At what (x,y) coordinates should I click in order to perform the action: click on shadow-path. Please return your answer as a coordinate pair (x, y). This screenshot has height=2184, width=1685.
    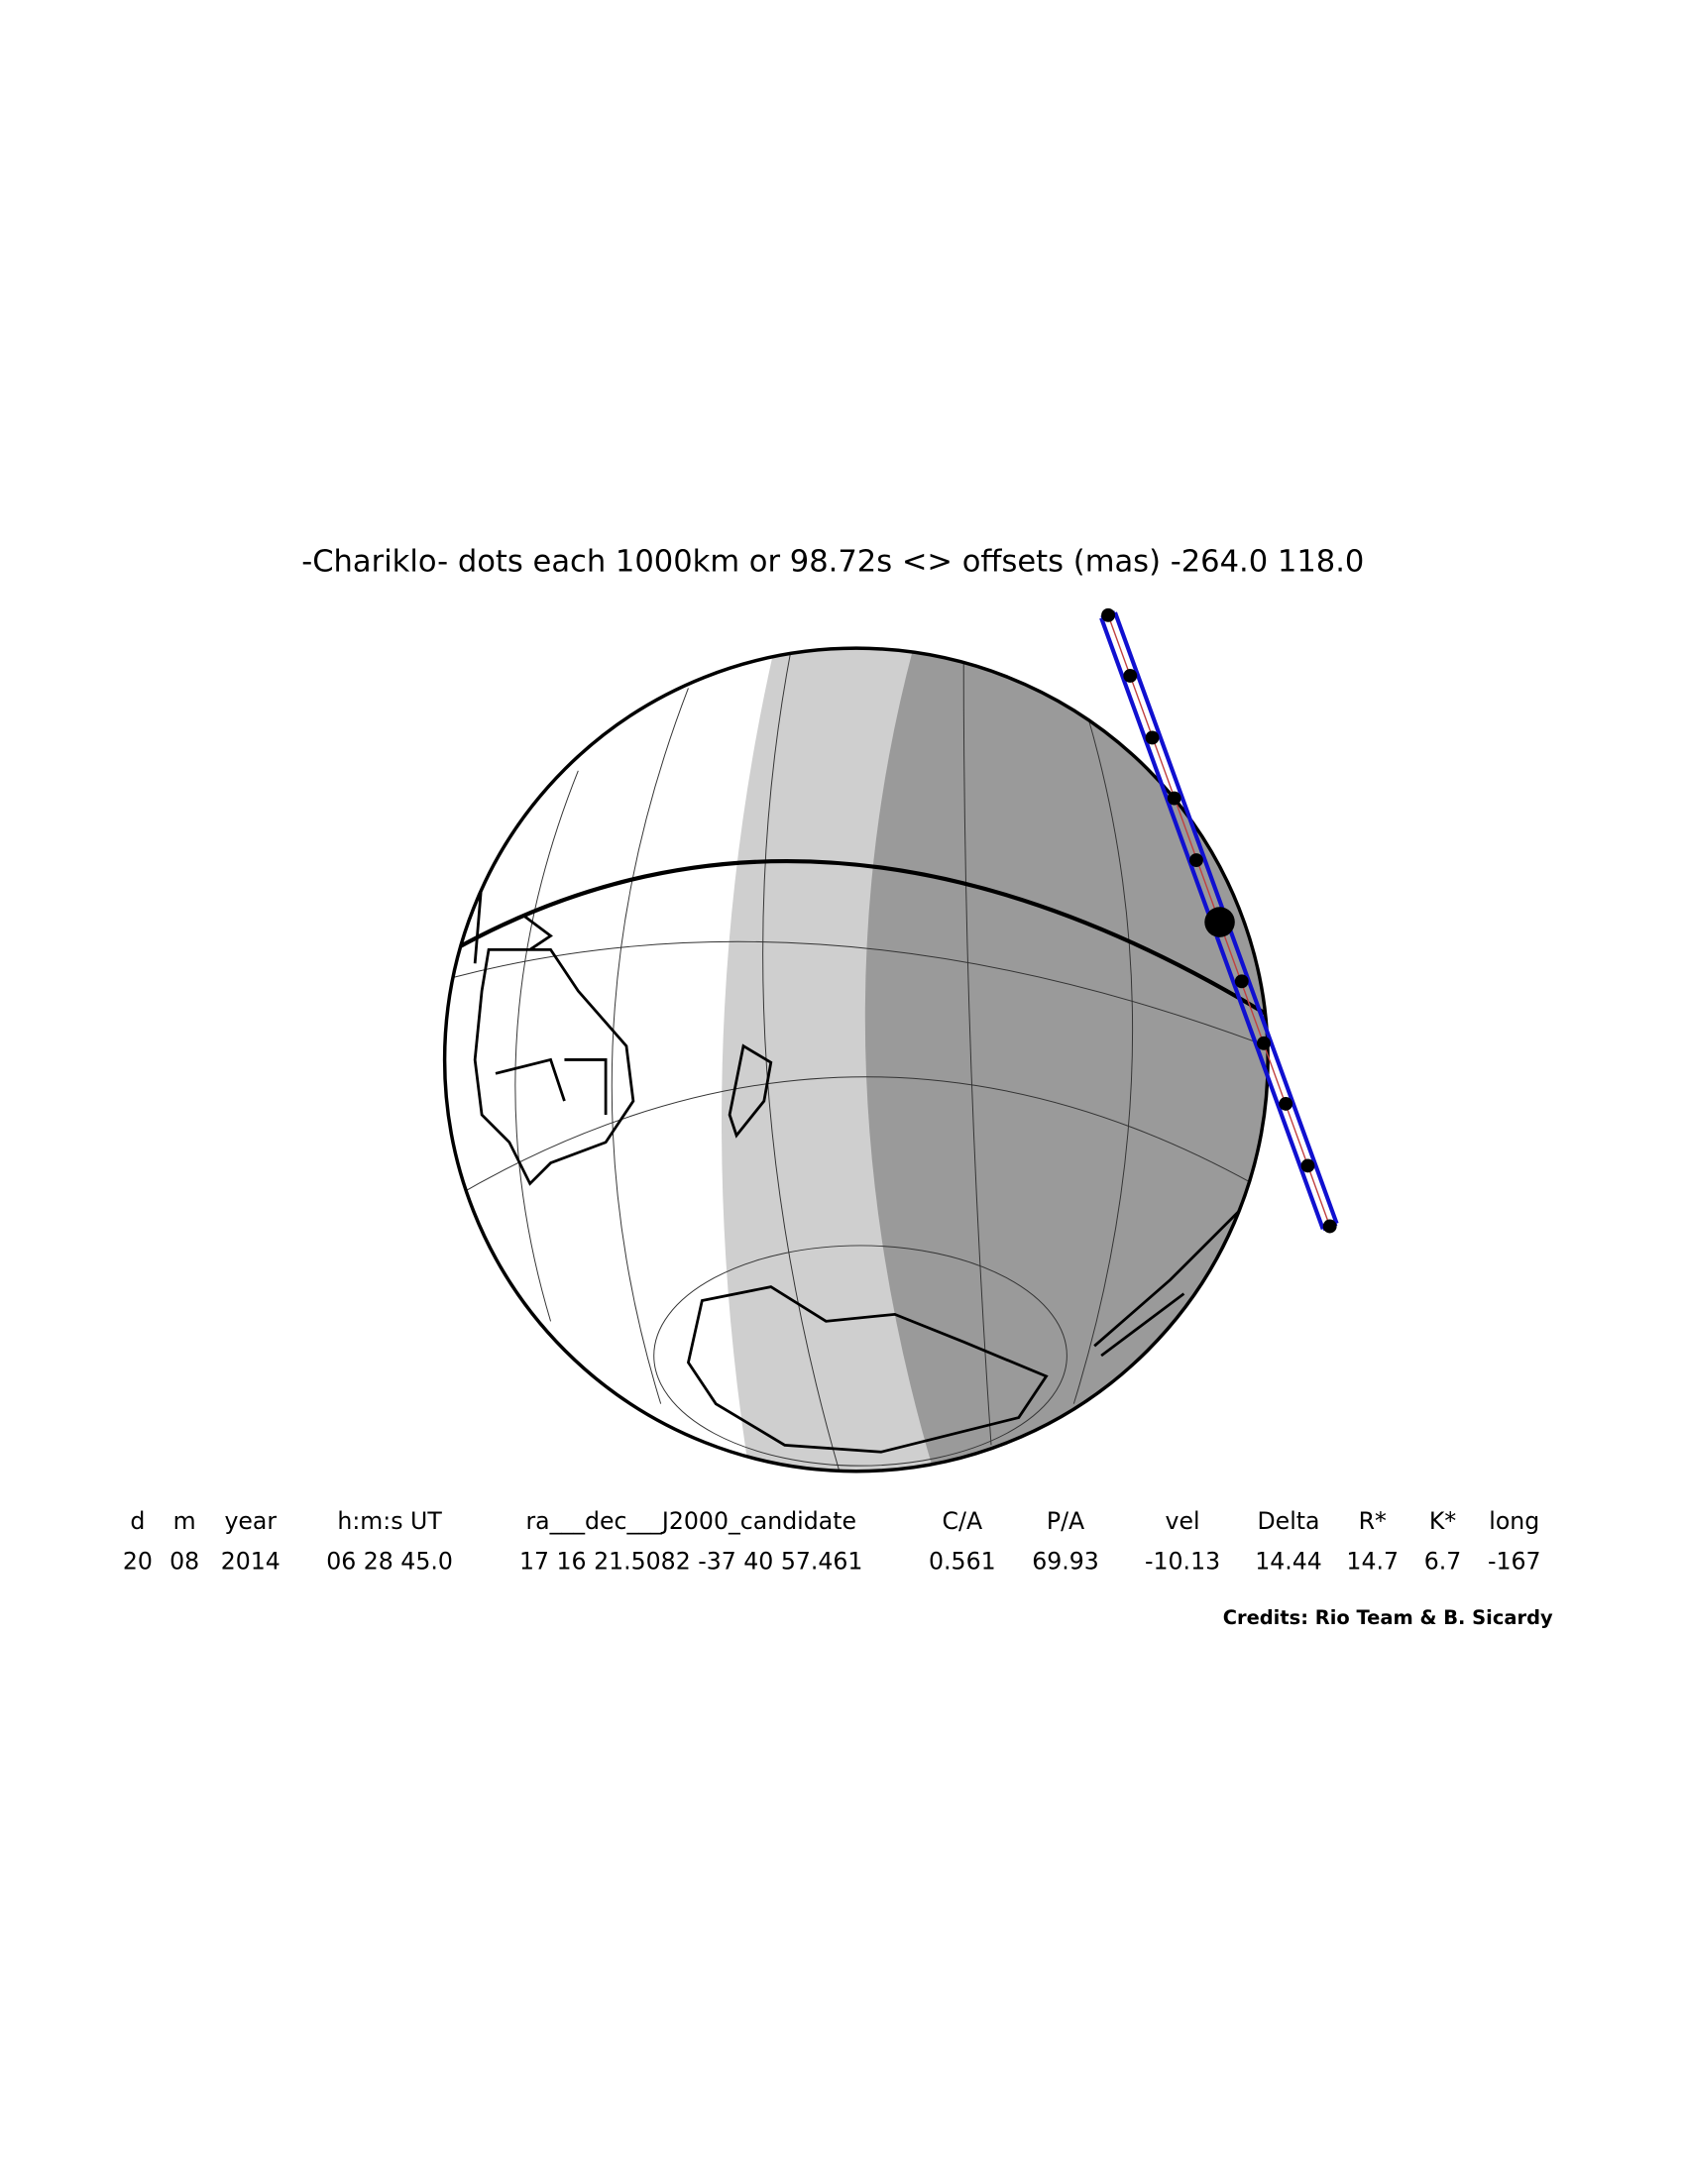
    Looking at the image, I should click on (1219, 920).